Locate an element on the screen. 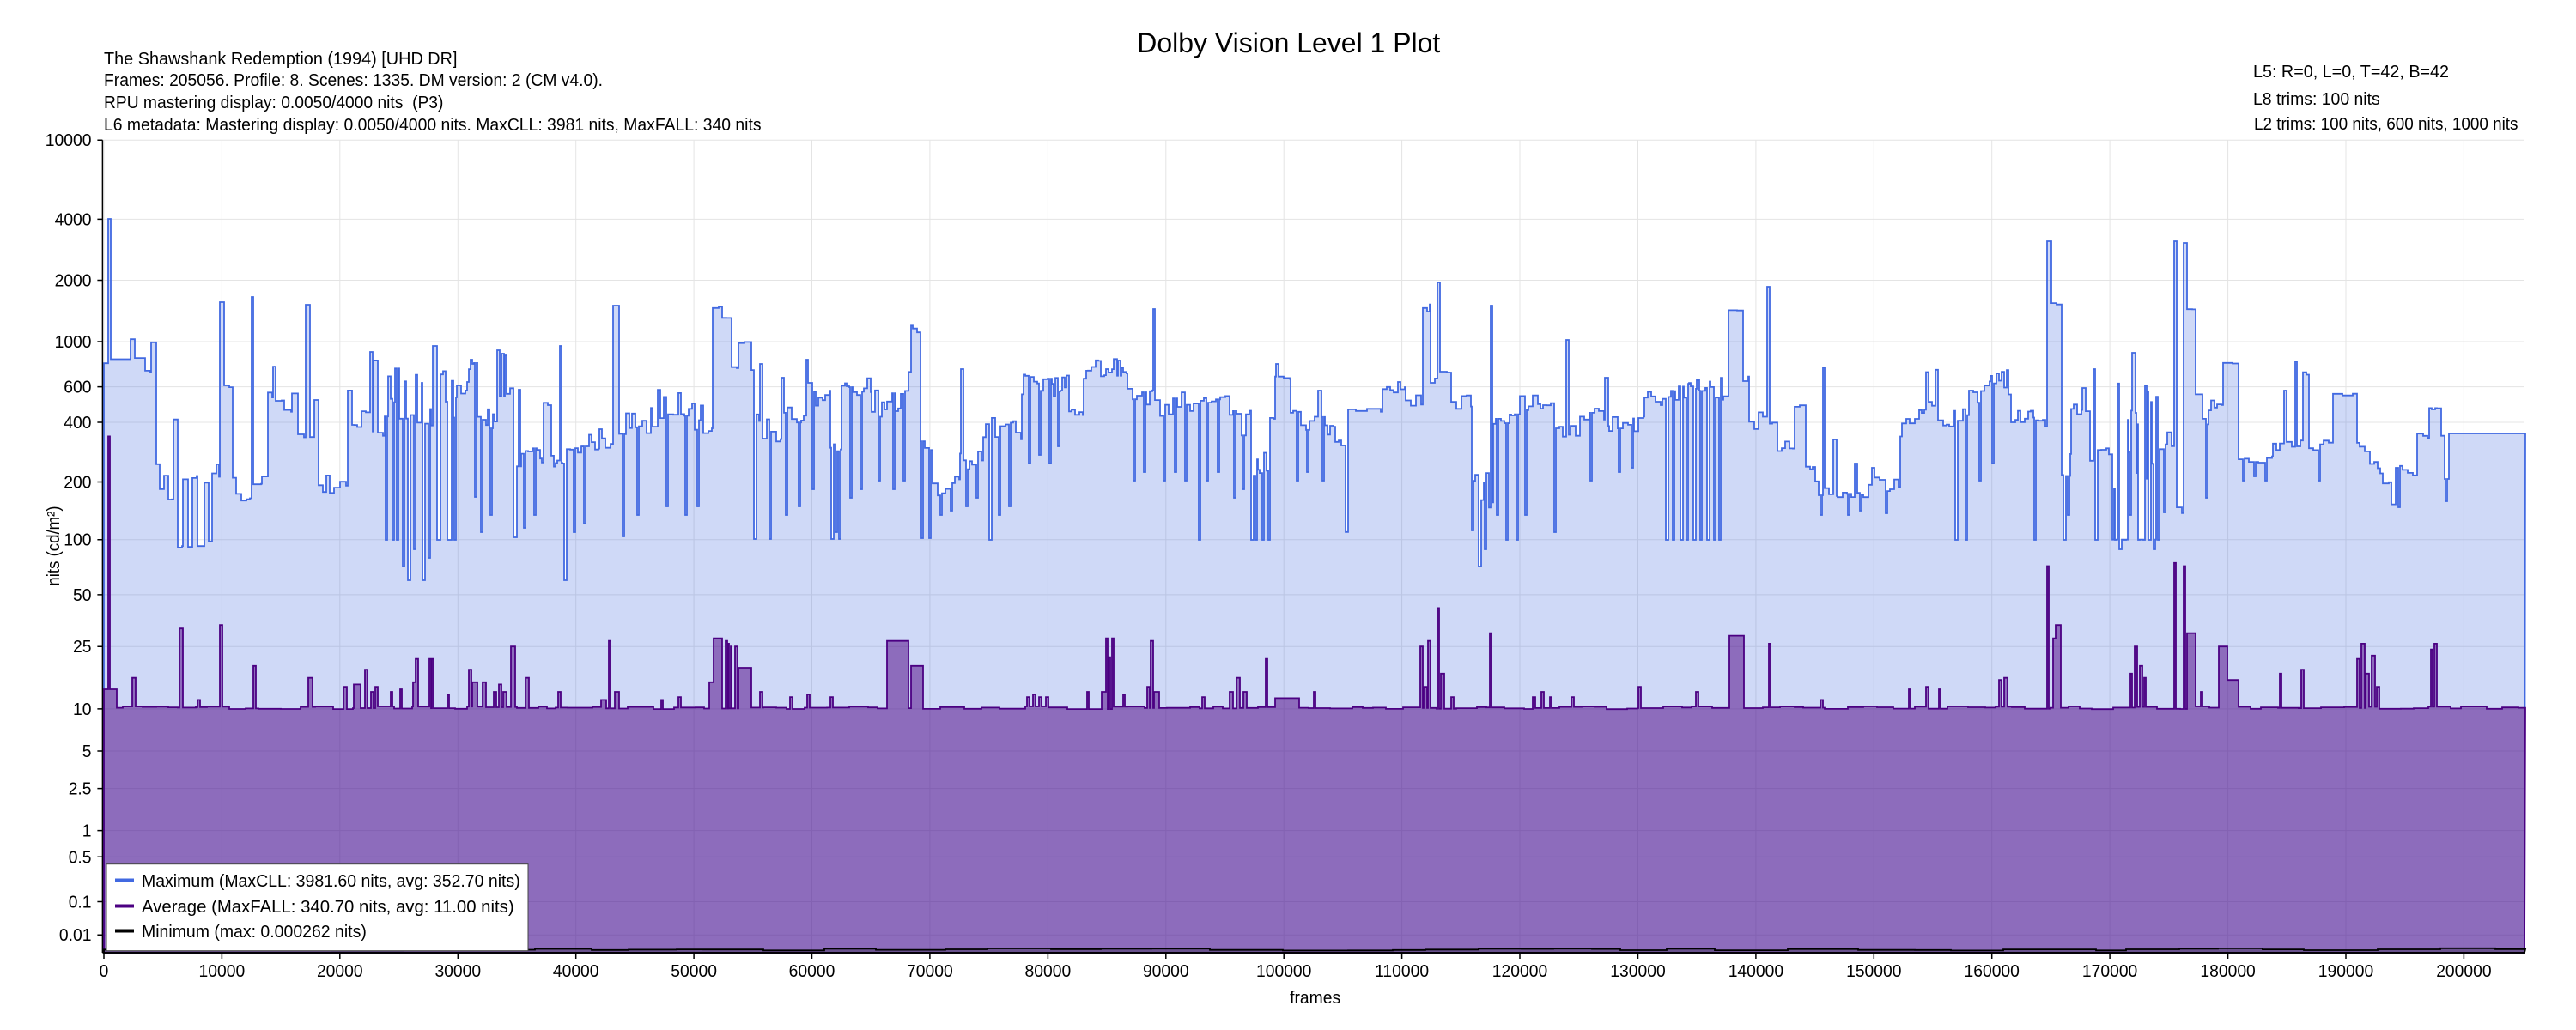 The image size is (2576, 1030). svg-text: L8 trims: 100 nits is located at coordinates (2317, 99).